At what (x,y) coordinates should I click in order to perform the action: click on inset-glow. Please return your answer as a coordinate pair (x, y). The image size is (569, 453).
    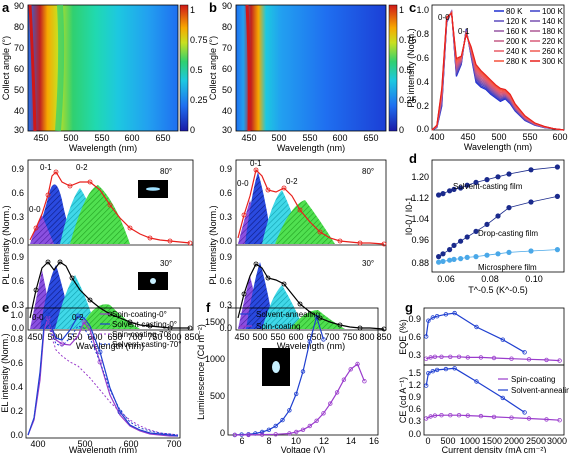
    Looking at the image, I should click on (153, 281).